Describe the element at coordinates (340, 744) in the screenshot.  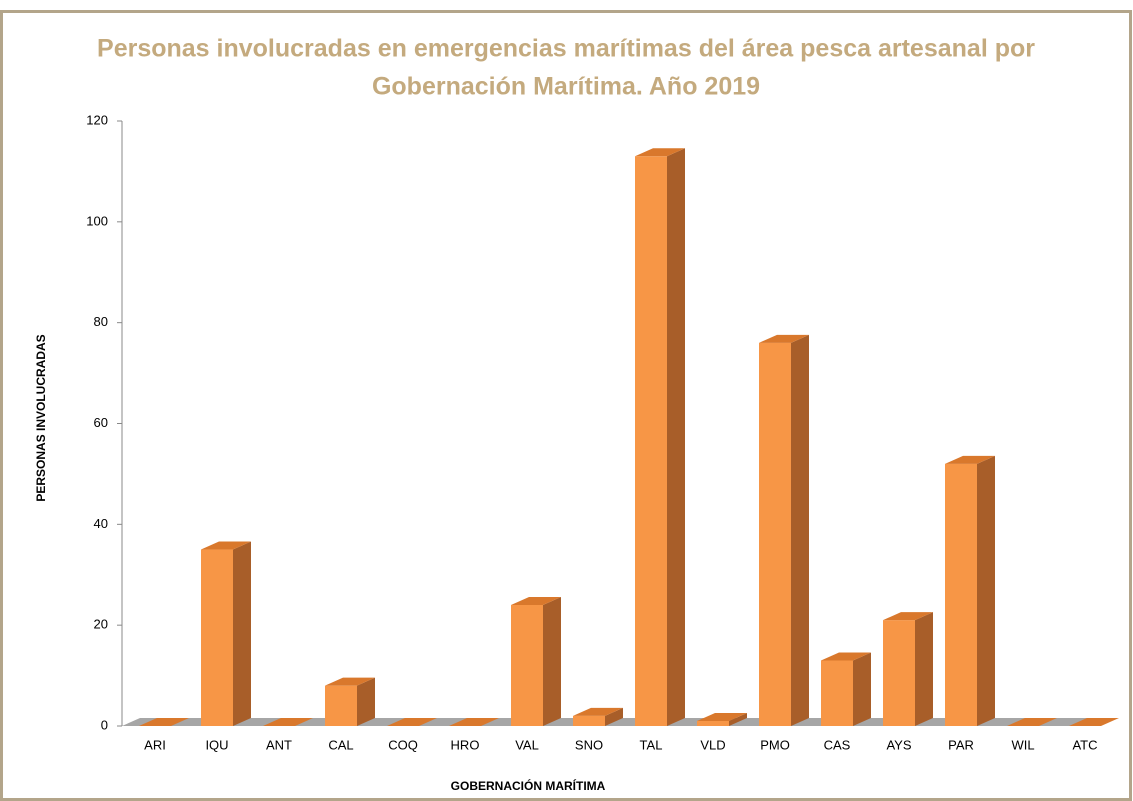
I see `x-tick-label: CAL` at that location.